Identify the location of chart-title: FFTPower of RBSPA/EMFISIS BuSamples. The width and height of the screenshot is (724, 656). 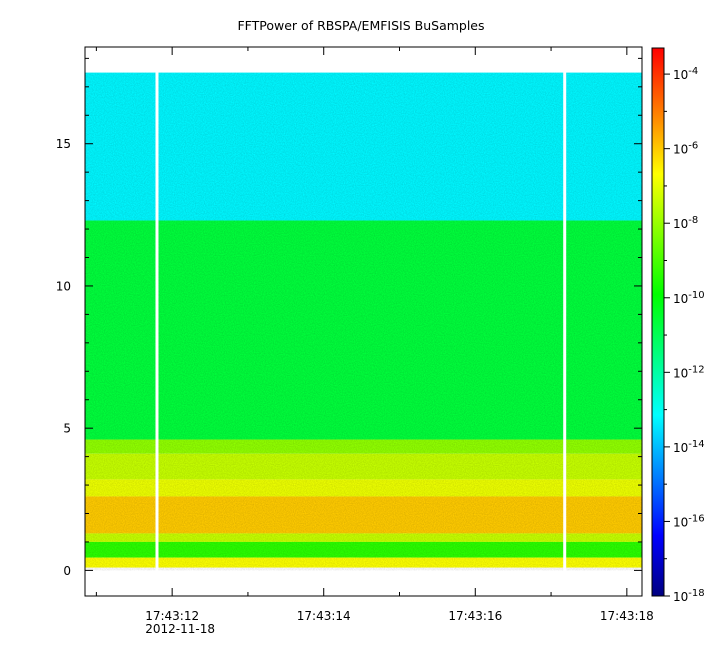
(360, 25).